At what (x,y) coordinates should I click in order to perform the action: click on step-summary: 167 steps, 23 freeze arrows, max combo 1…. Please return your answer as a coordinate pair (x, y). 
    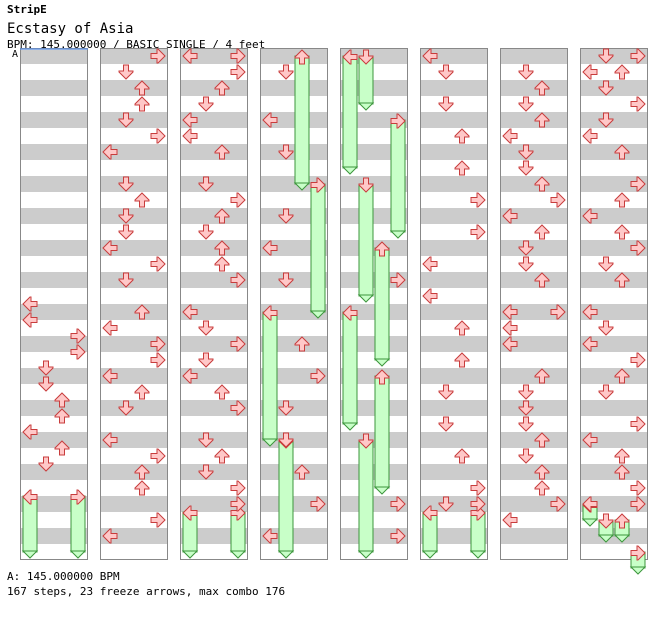
    Looking at the image, I should click on (146, 591).